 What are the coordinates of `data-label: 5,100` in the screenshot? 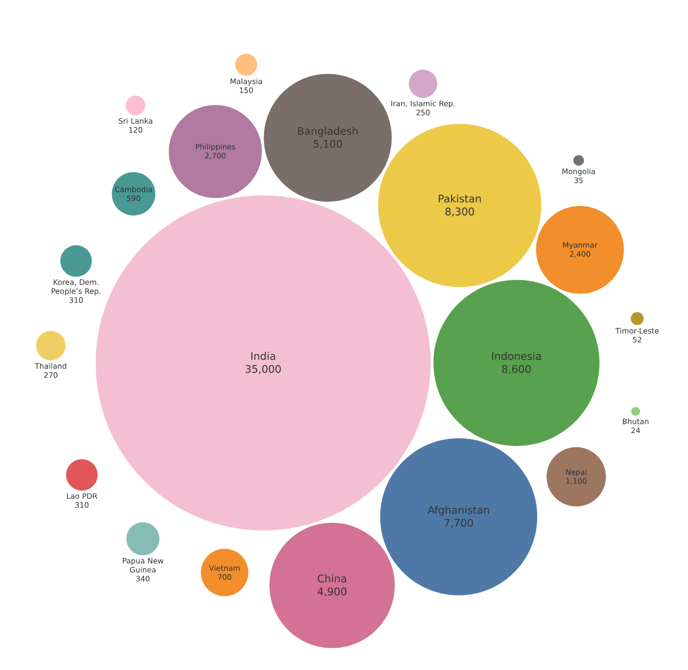 It's located at (328, 144).